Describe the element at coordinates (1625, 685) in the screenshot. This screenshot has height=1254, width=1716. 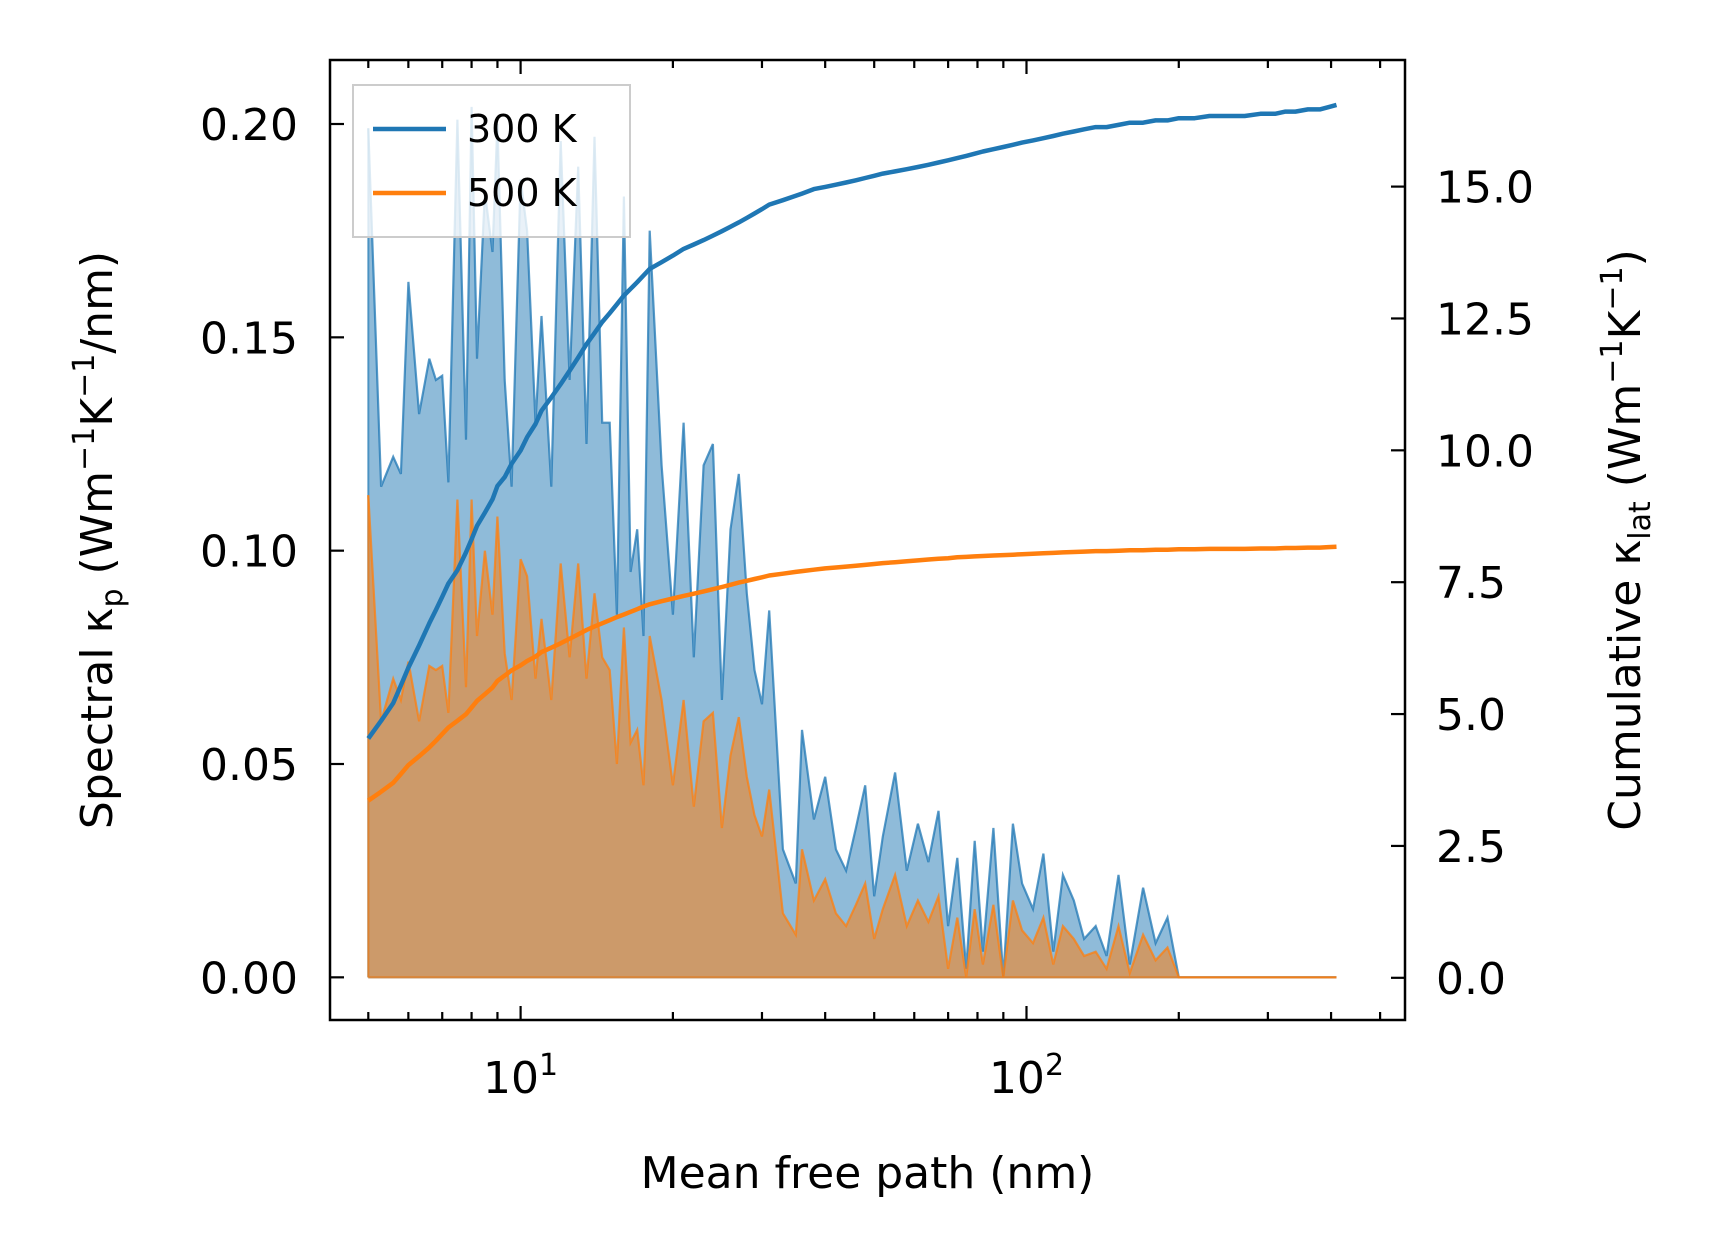
I see `y-right-axis-title-main: Cumulative κ` at that location.